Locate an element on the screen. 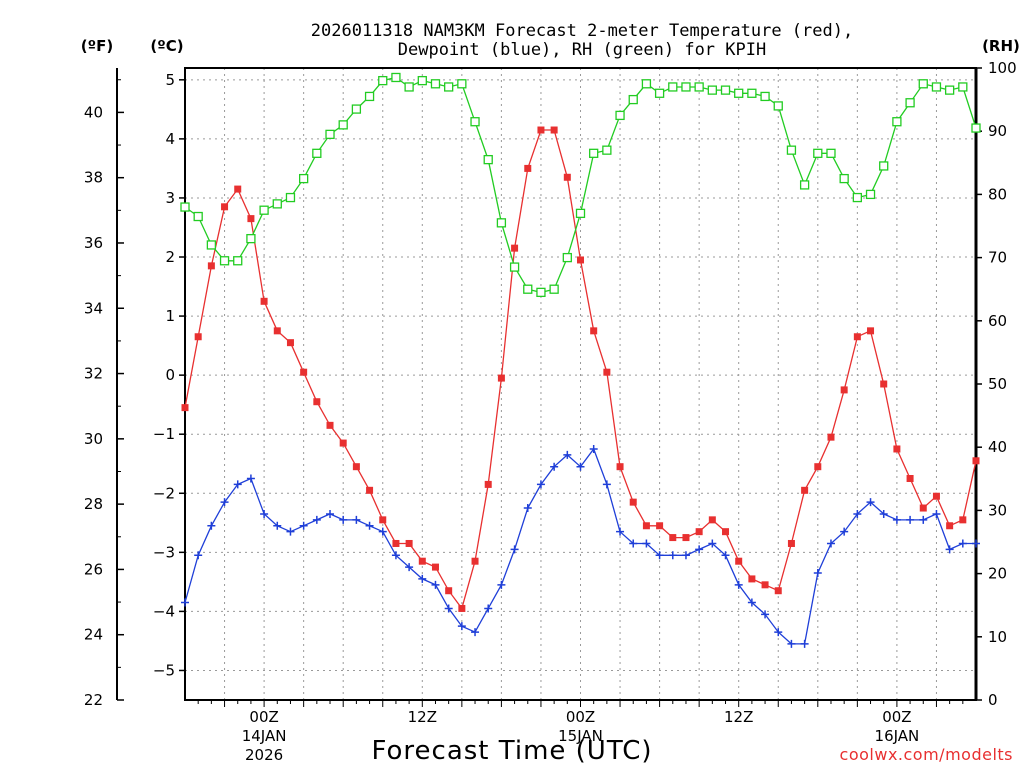 This screenshot has width=1024, height=768. fahrenheit-tick-label: 28 is located at coordinates (93, 504).